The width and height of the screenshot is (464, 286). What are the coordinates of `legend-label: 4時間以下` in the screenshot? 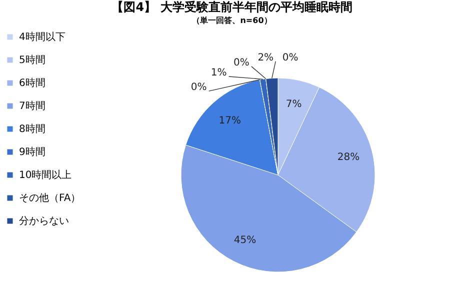 It's located at (42, 37).